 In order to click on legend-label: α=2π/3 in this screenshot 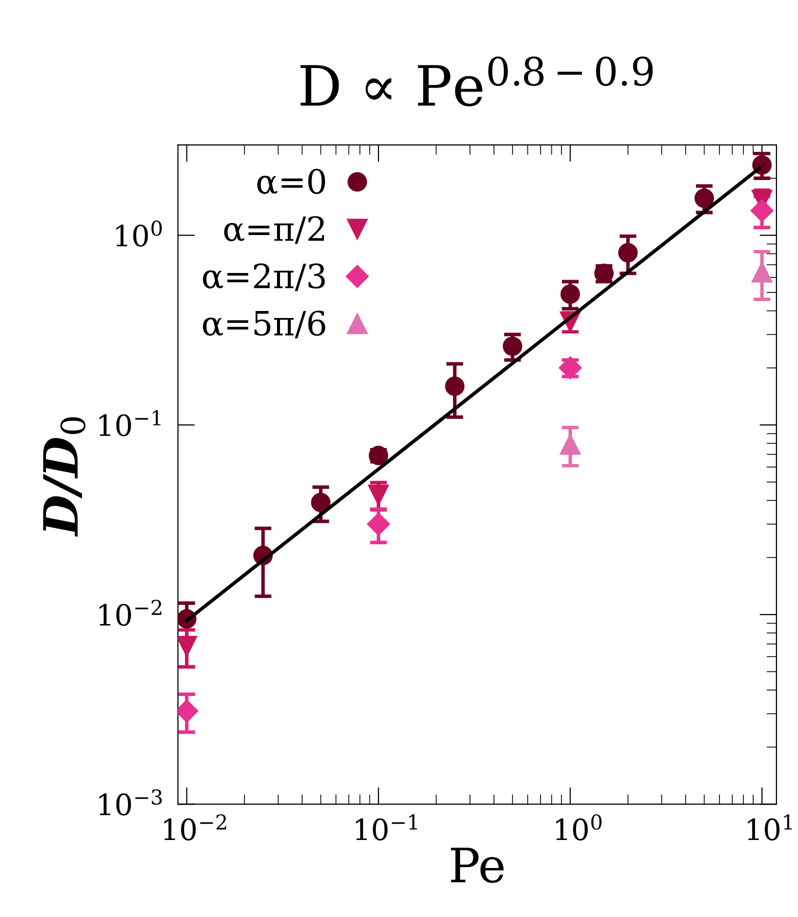, I will do `click(263, 277)`.